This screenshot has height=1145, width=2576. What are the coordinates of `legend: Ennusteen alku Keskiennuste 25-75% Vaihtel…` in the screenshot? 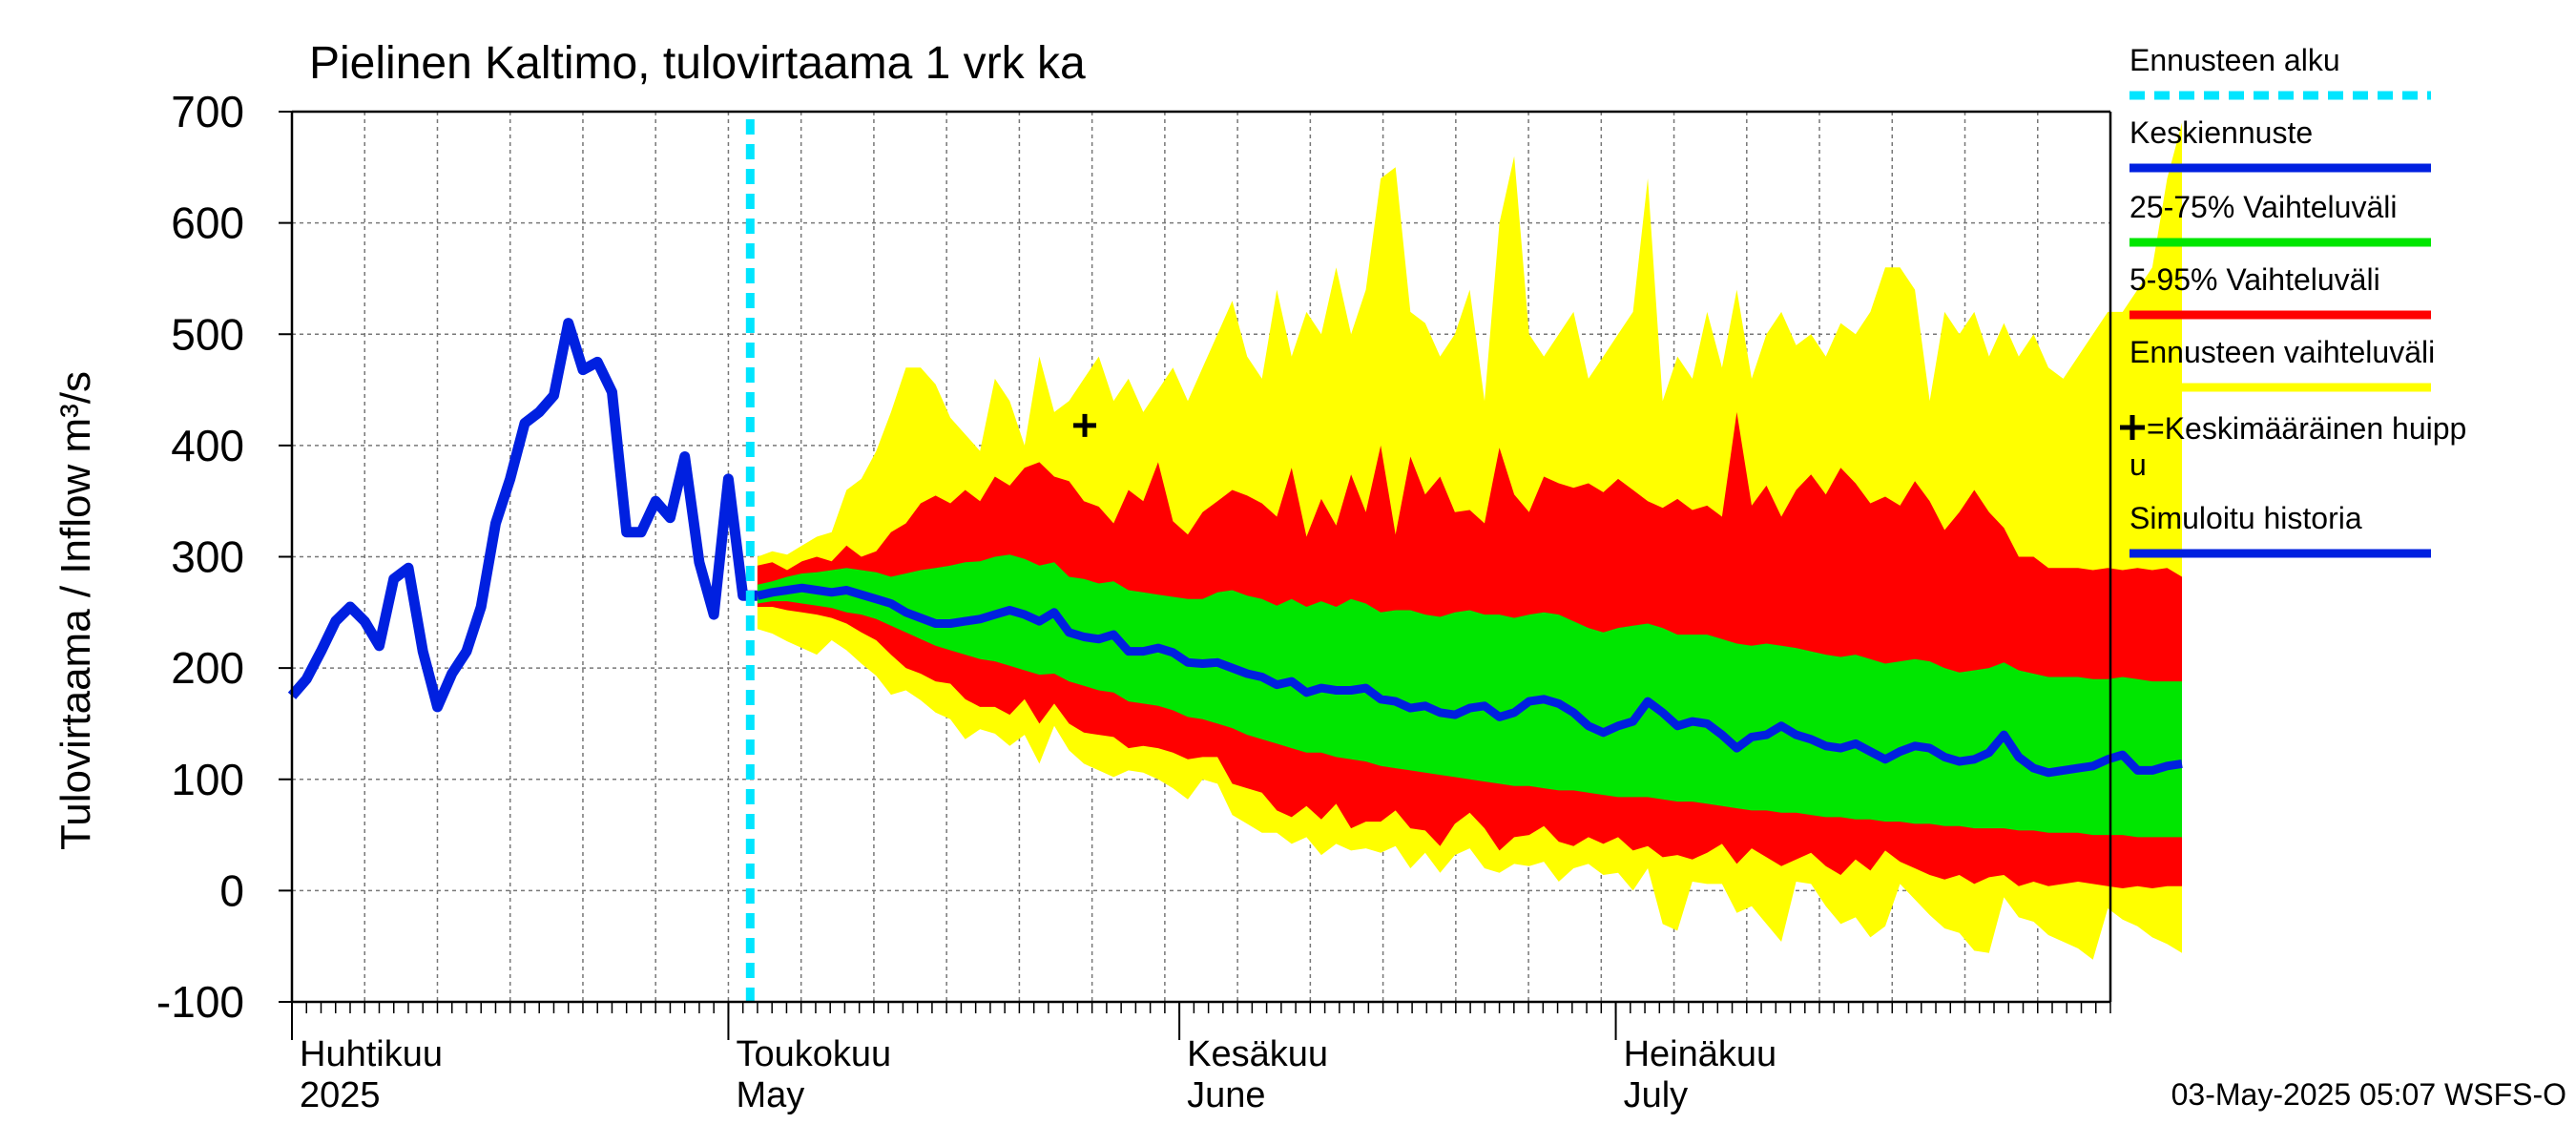 It's located at (2293, 300).